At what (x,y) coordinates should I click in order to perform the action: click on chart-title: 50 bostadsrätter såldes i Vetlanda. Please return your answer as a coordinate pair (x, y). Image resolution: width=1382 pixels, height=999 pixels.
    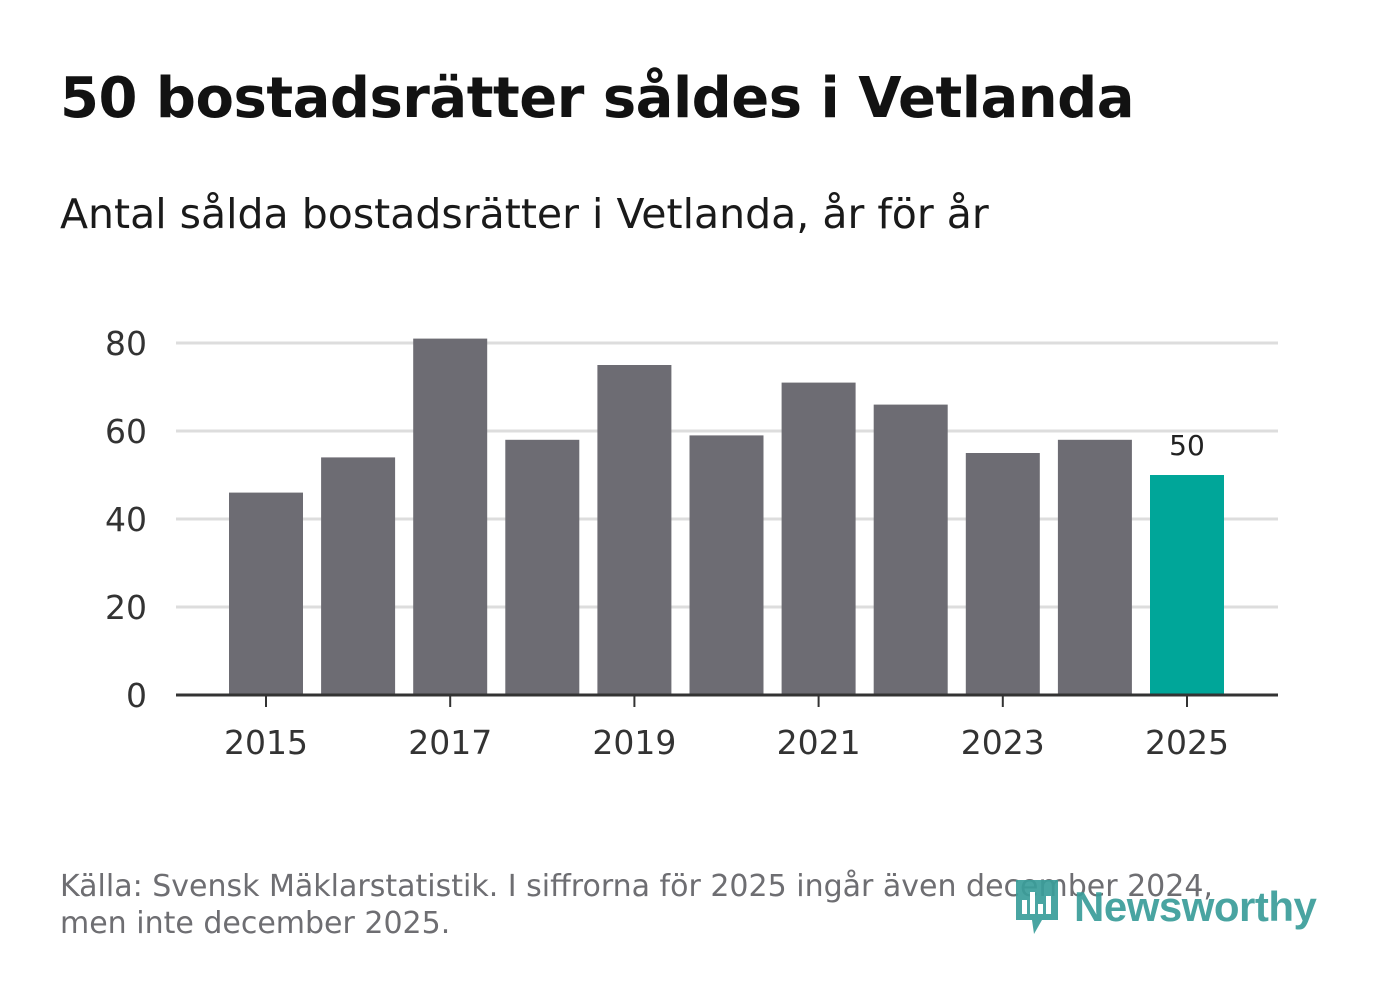
    Looking at the image, I should click on (597, 98).